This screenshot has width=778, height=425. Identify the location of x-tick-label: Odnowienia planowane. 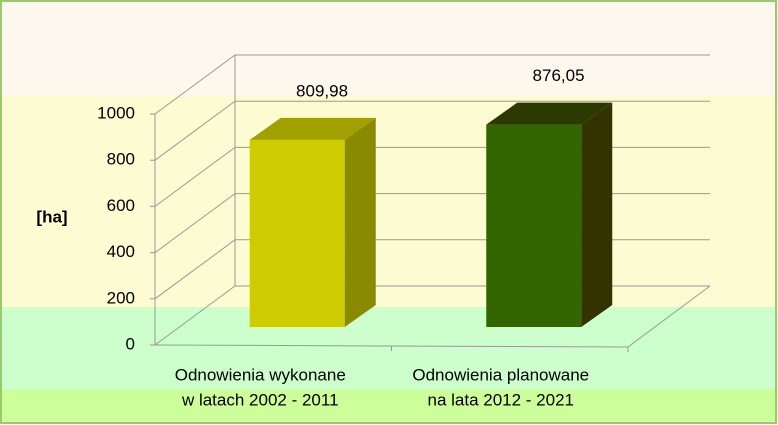
(500, 374).